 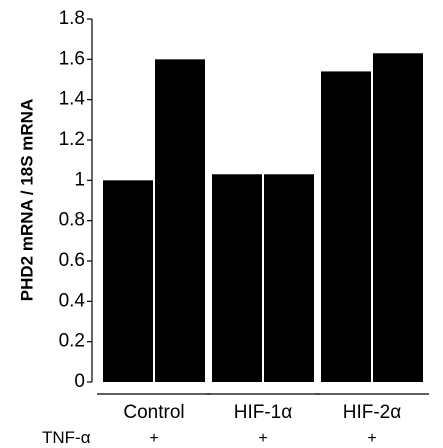 I want to click on group-labels: Control HIF-1α HIF-2α, so click(x=262, y=412).